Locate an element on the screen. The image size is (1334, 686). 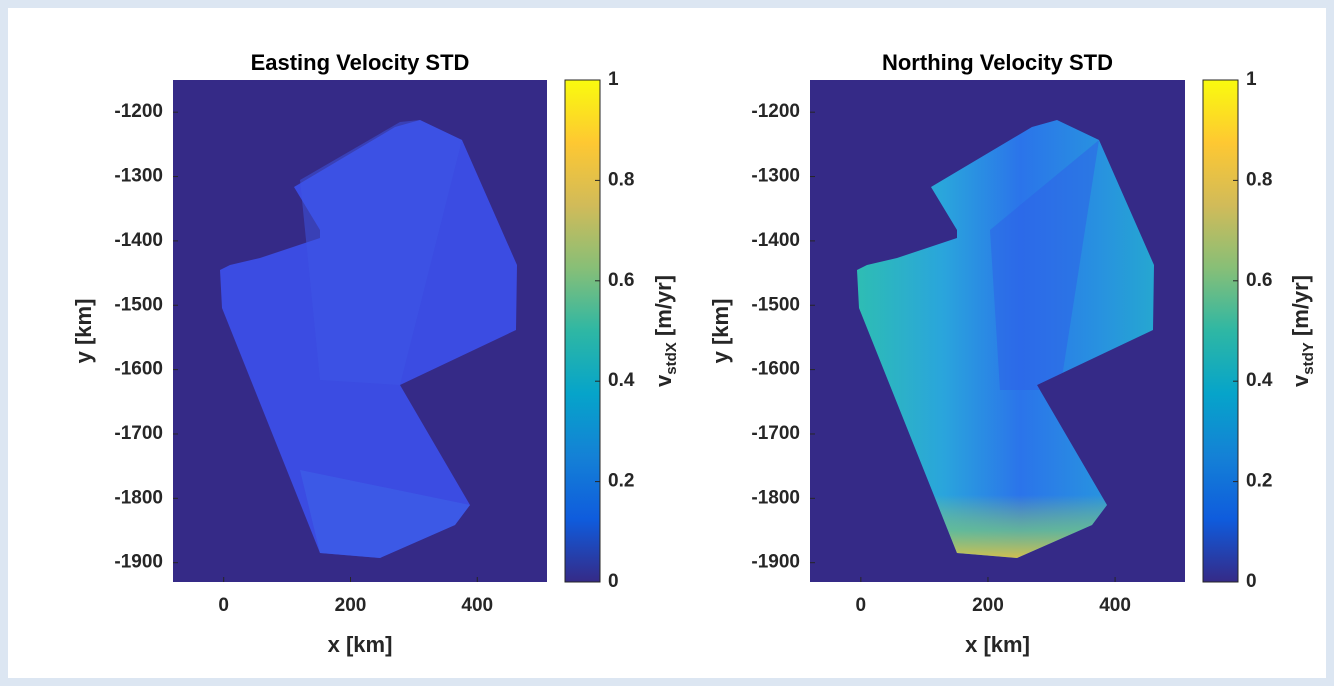
colorbar-label: vstdX [m/yr] is located at coordinates (665, 331).